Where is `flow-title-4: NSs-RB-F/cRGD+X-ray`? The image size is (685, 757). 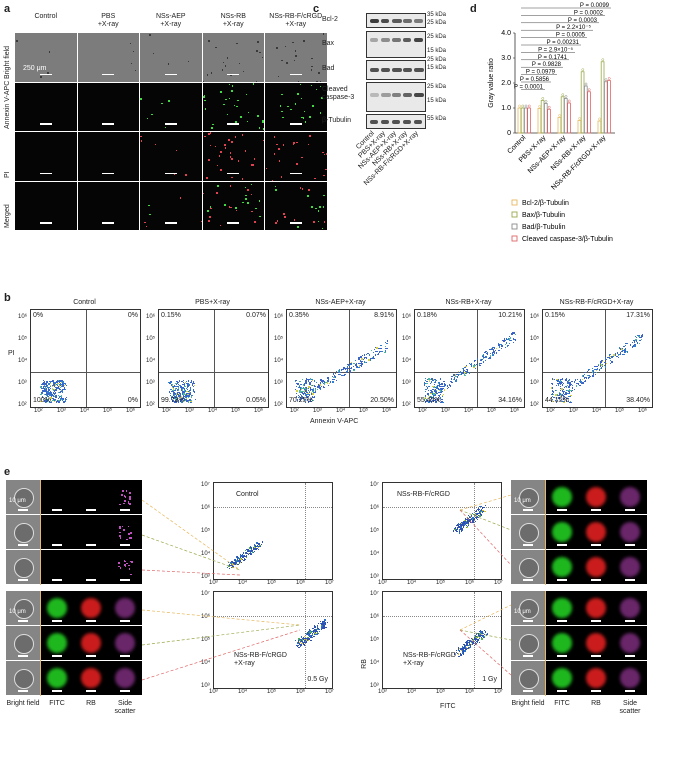 flow-title-4: NSs-RB-F/cRGD+X-ray is located at coordinates (596, 302).